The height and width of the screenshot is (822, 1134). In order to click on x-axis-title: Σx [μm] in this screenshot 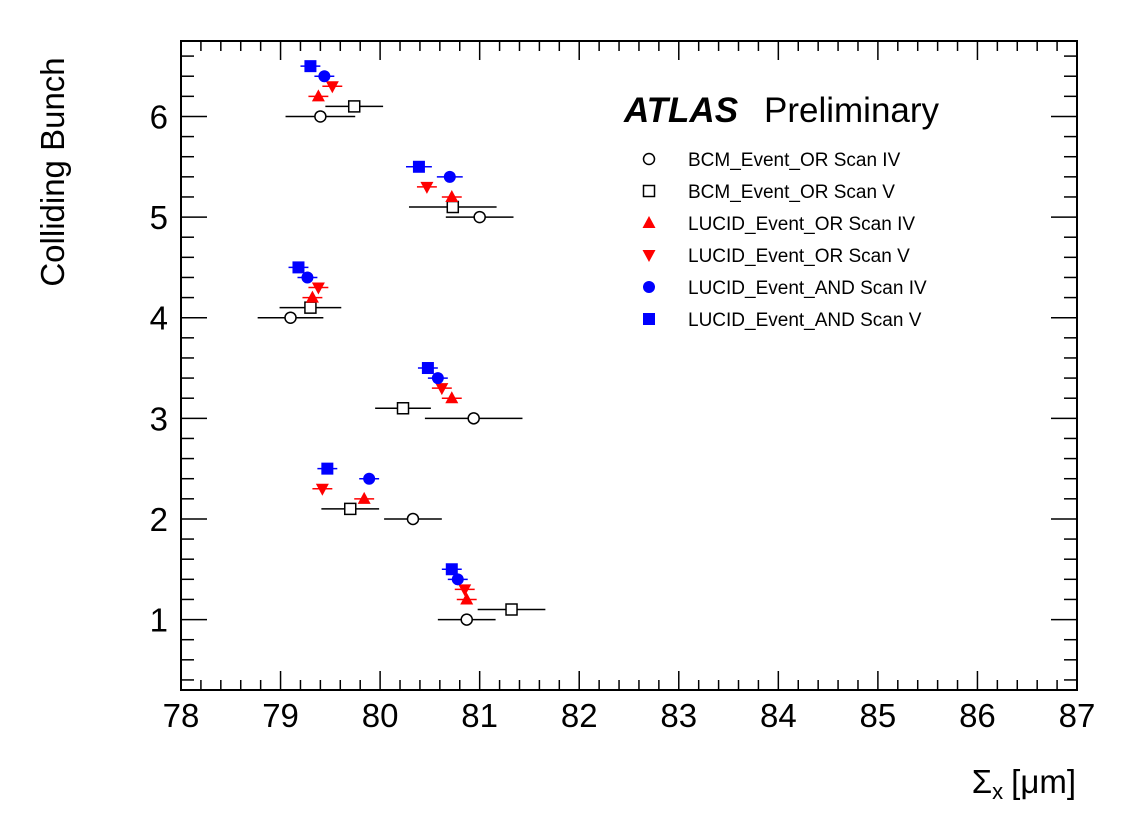, I will do `click(1024, 783)`.